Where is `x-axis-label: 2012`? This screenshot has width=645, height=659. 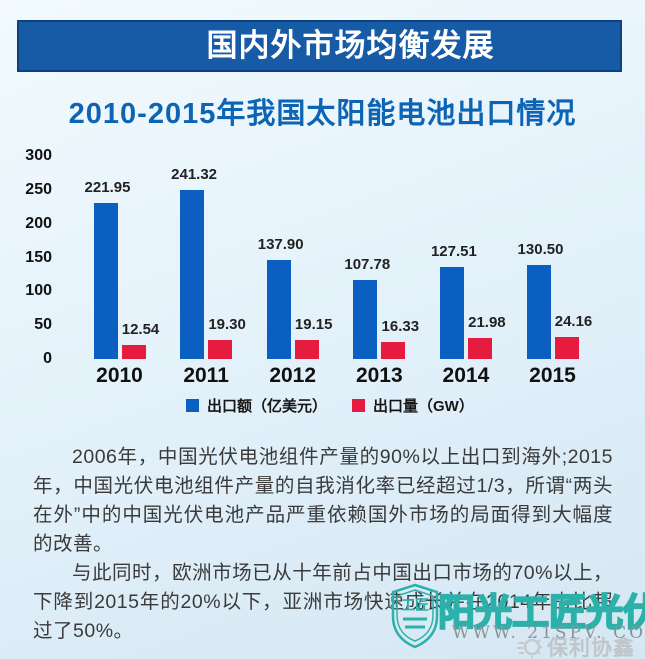 x-axis-label: 2012 is located at coordinates (293, 375).